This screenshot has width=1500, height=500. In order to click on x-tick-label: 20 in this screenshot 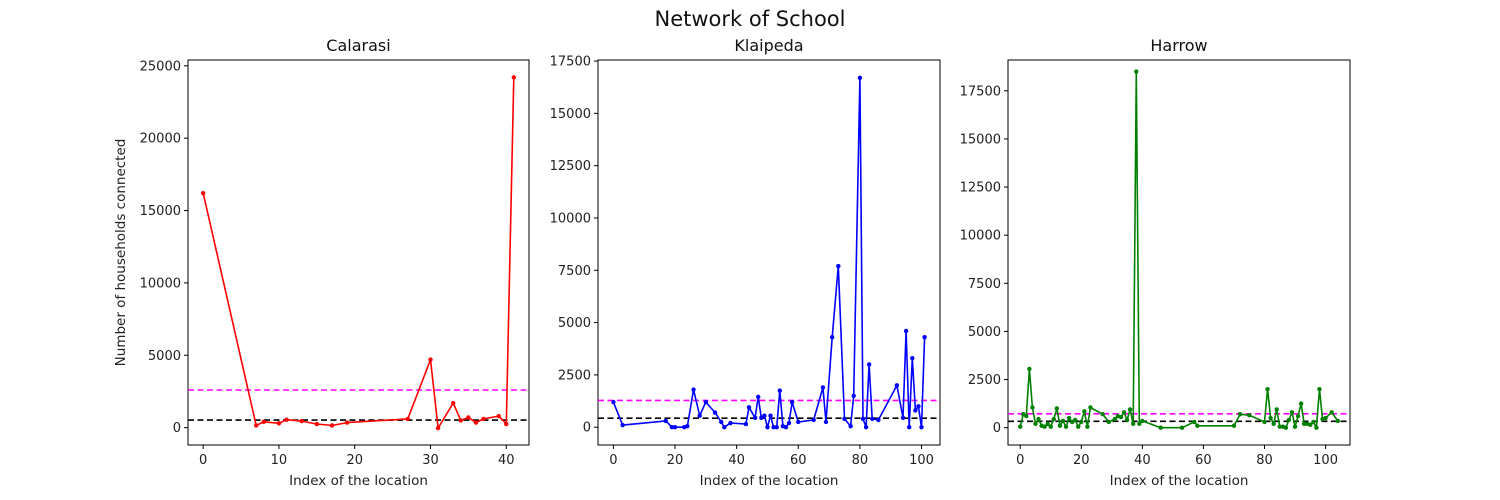, I will do `click(354, 460)`.